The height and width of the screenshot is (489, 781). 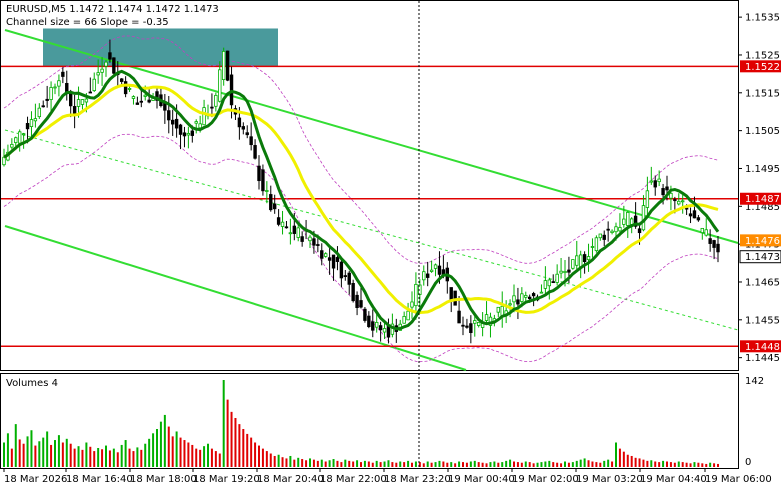 I want to click on time-label-3: 18 Mar 19:20, so click(x=226, y=479).